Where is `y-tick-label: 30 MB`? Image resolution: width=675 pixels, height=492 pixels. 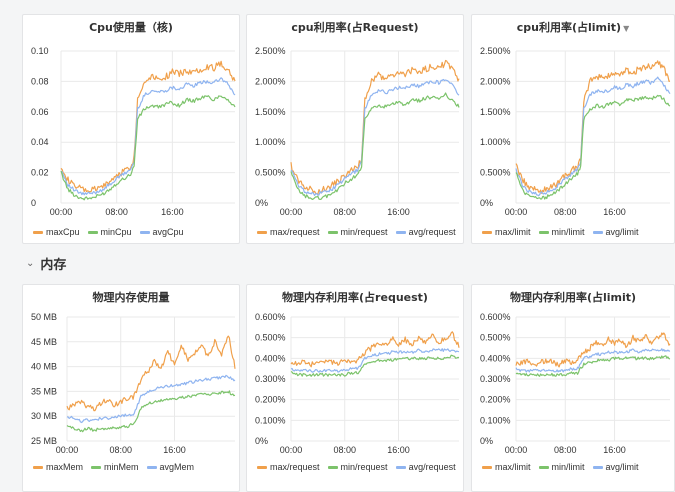 y-tick-label: 30 MB is located at coordinates (44, 416).